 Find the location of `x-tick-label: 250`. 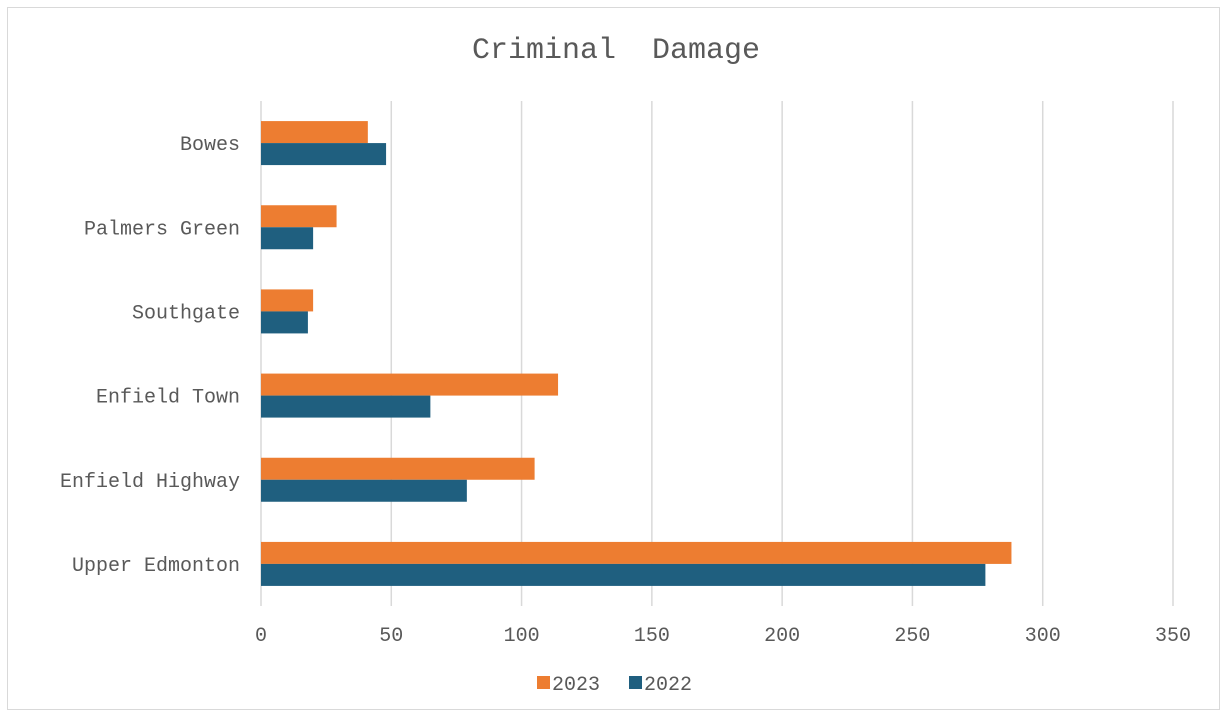

x-tick-label: 250 is located at coordinates (912, 636).